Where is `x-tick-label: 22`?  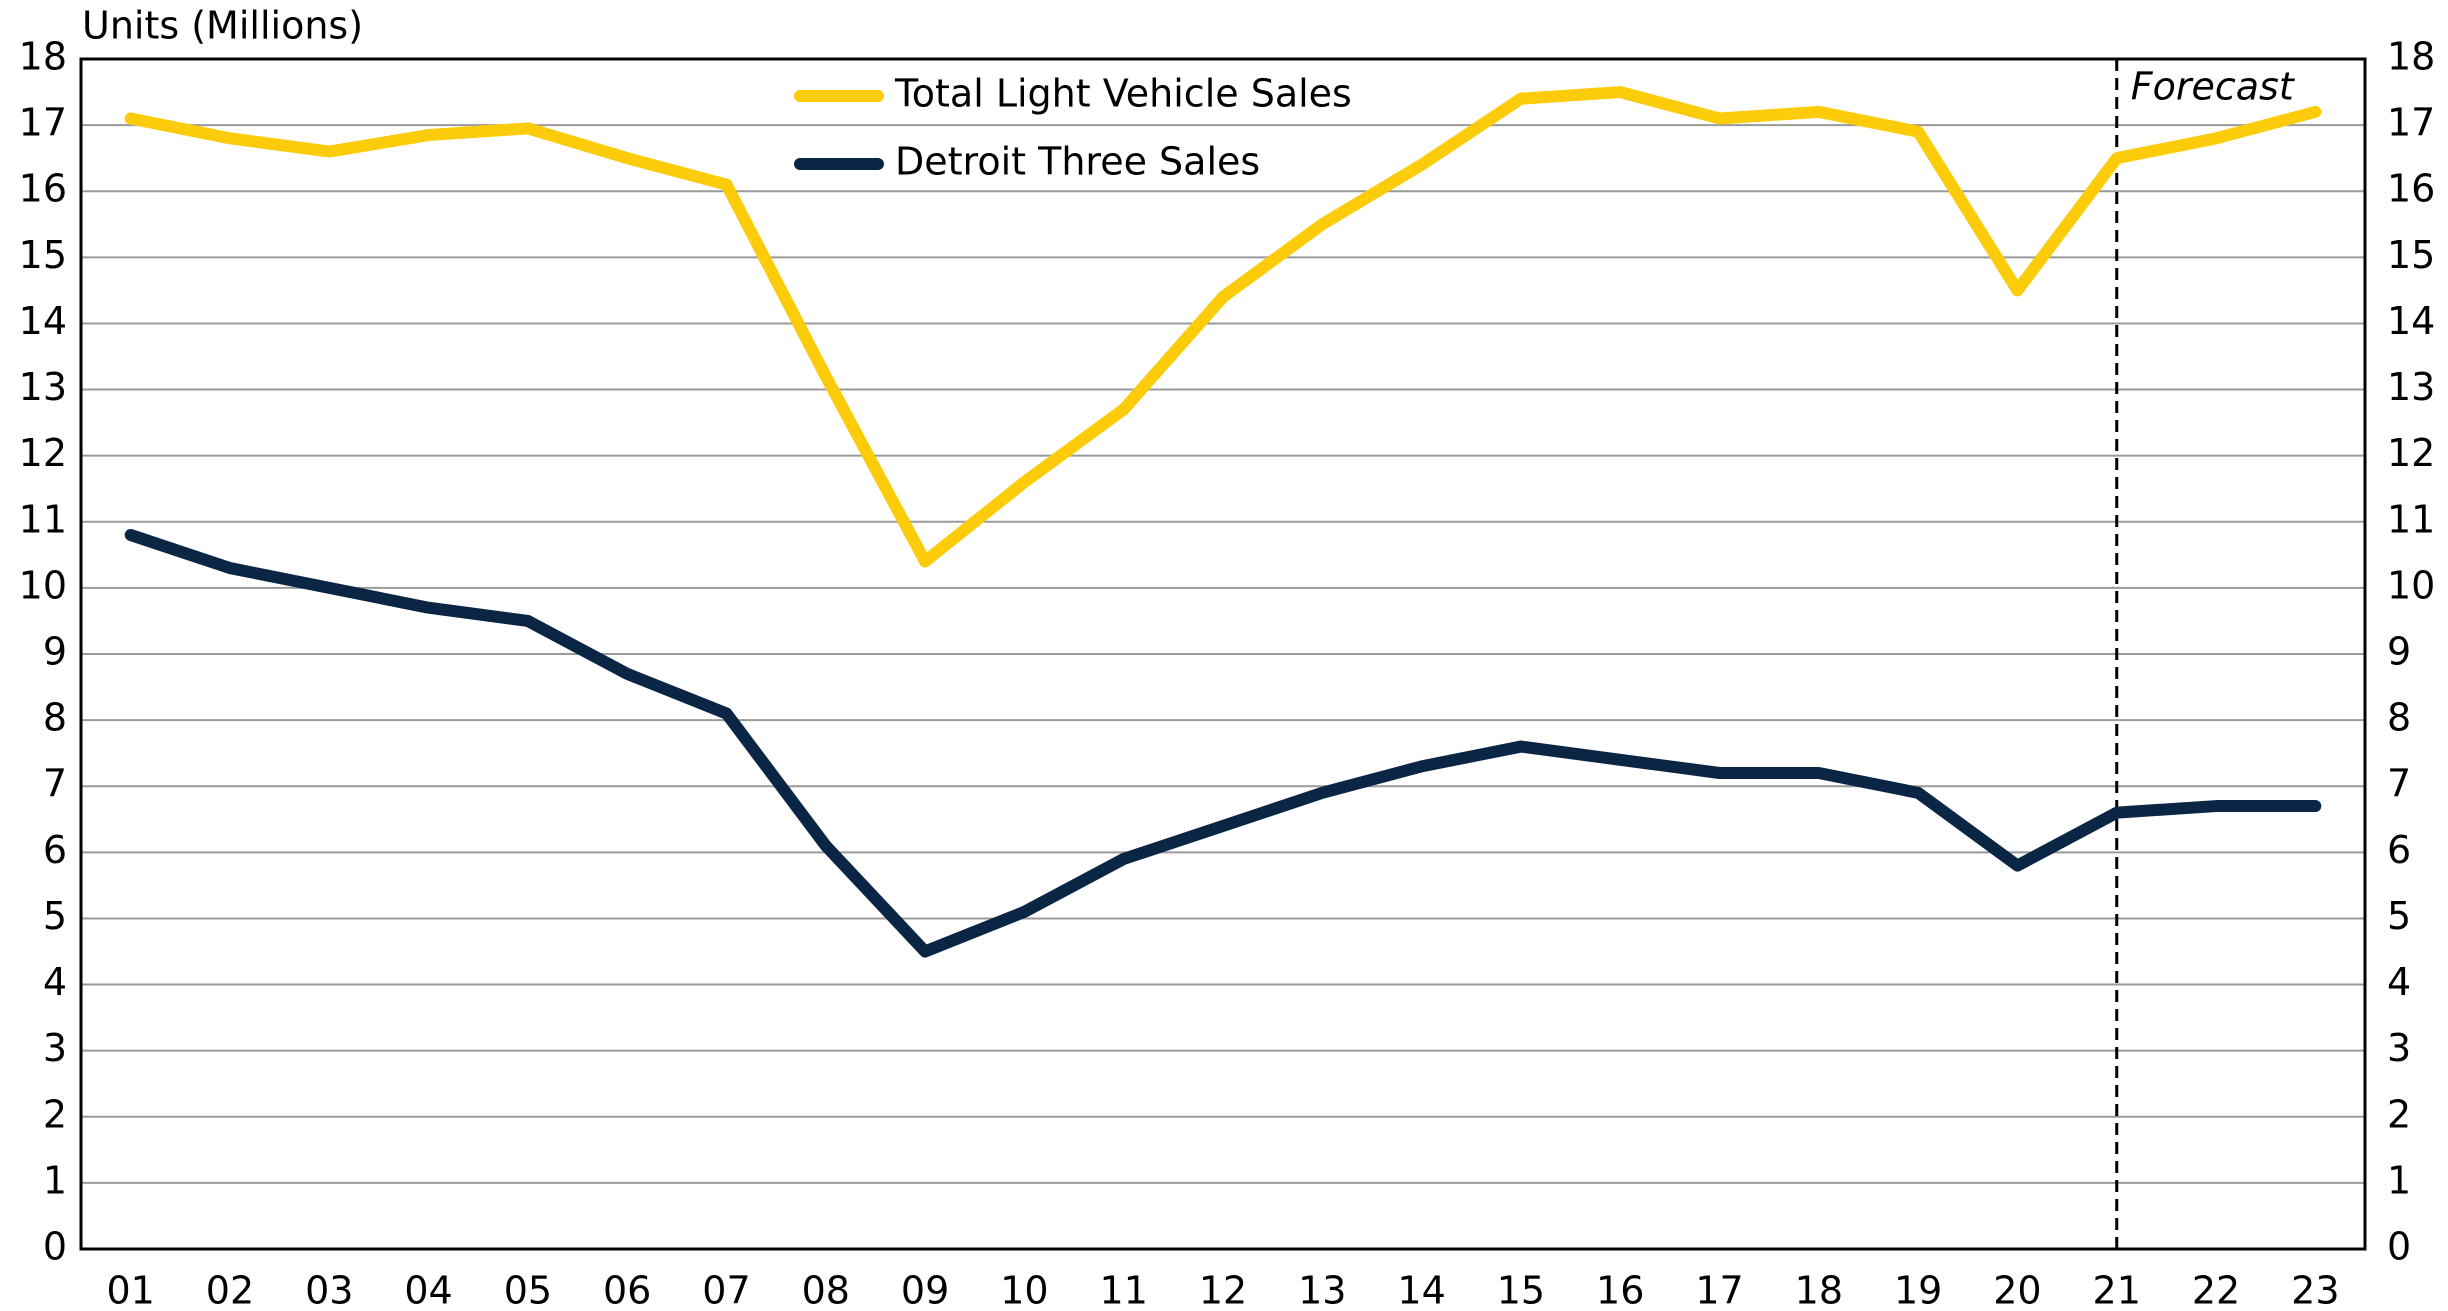
x-tick-label: 22 is located at coordinates (2216, 1290).